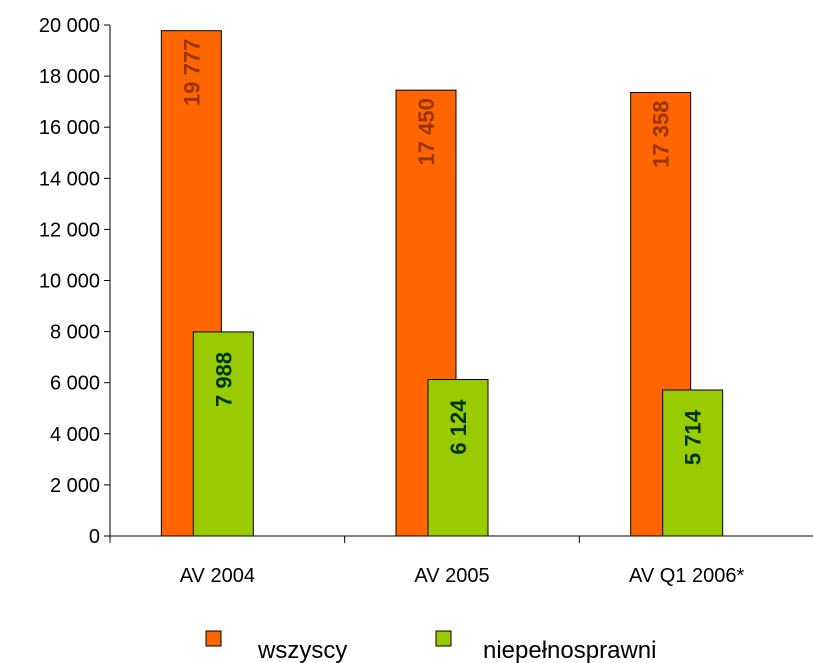 The image size is (813, 663). Describe the element at coordinates (426, 131) in the screenshot. I see `data-label: 17 450` at that location.